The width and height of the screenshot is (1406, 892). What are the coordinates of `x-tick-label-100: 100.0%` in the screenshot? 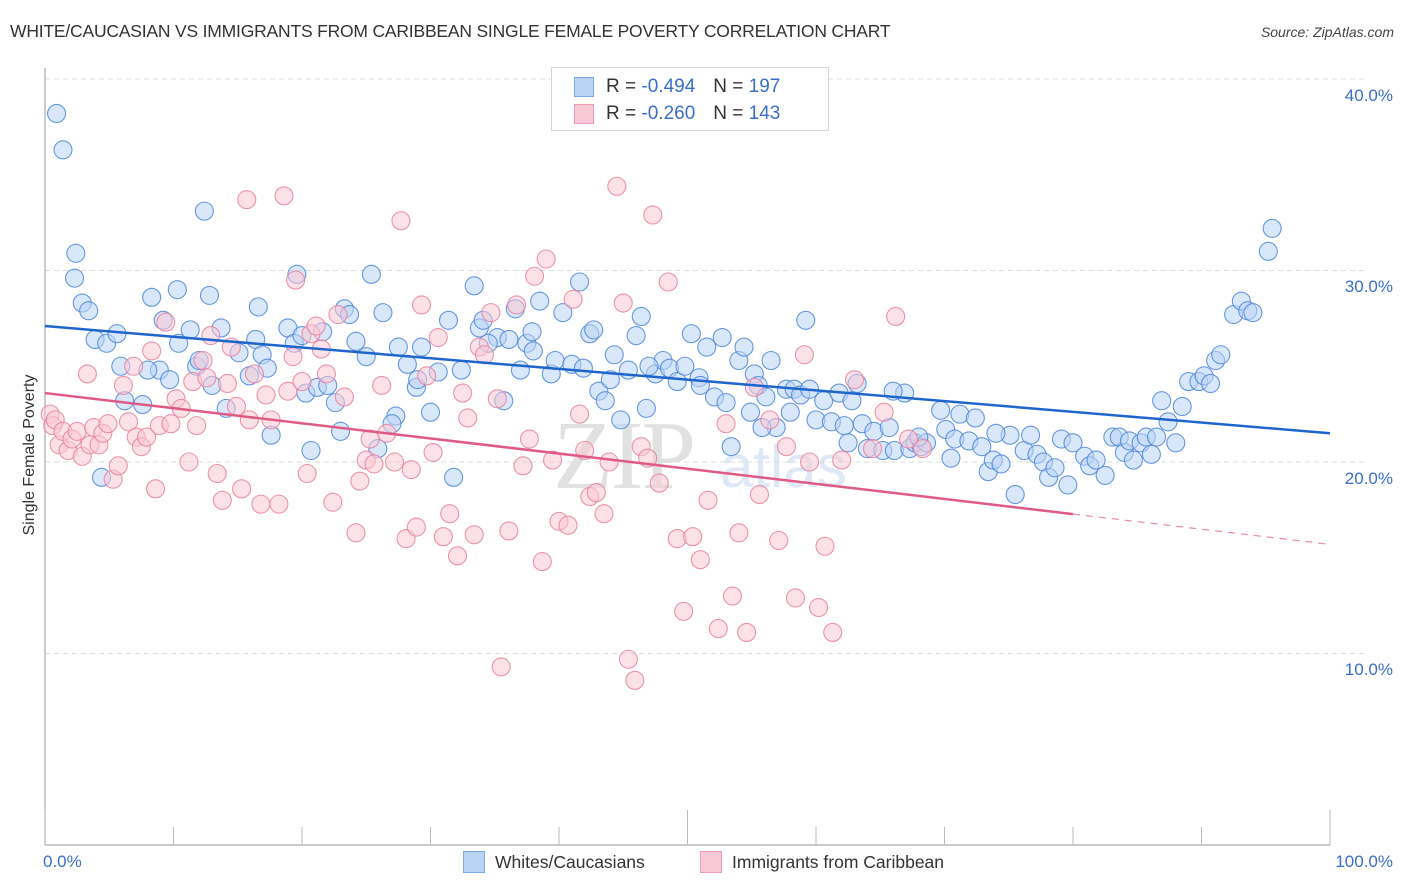 It's located at (1364, 861).